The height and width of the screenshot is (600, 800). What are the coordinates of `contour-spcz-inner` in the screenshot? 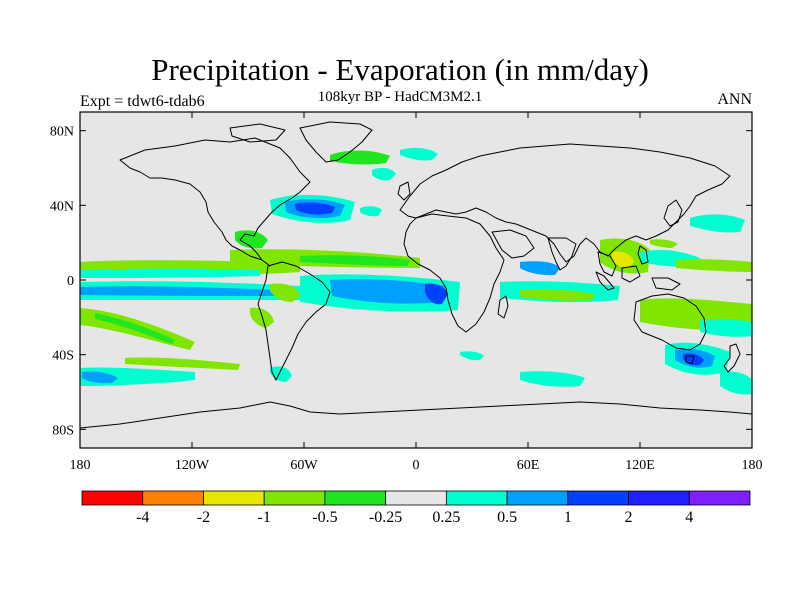 It's located at (135, 328).